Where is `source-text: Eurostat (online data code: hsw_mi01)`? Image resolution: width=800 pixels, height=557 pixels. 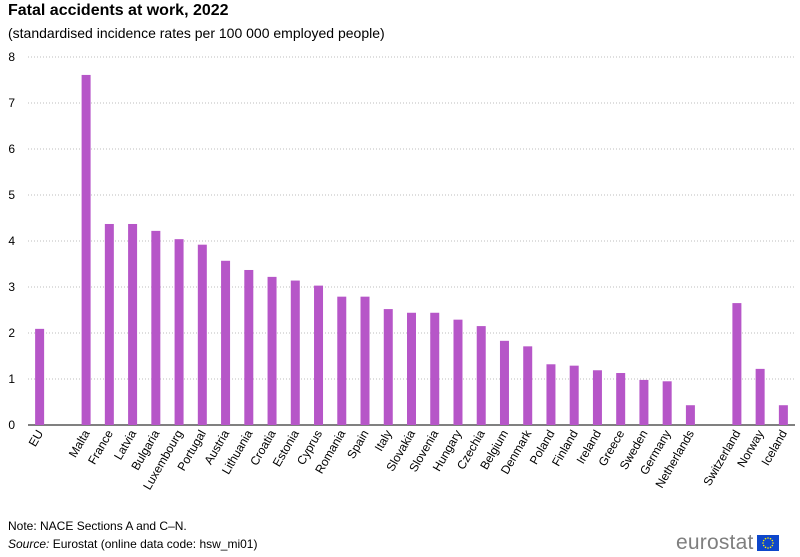 source-text: Eurostat (online data code: hsw_mi01) is located at coordinates (153, 544).